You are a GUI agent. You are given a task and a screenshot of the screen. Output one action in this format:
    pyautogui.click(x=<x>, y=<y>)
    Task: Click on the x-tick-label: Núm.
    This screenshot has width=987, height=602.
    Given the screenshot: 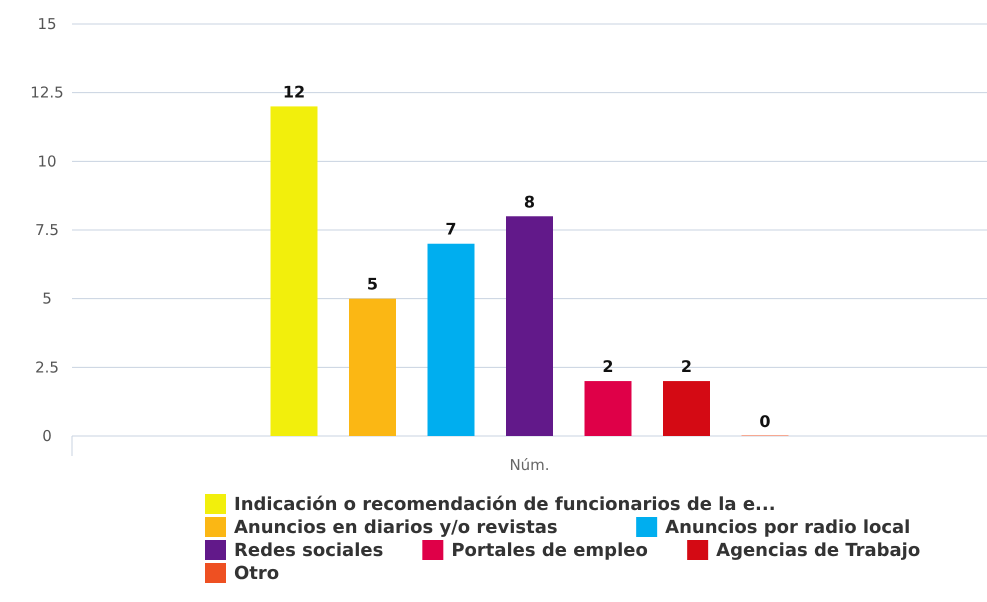 What is the action you would take?
    pyautogui.click(x=529, y=465)
    